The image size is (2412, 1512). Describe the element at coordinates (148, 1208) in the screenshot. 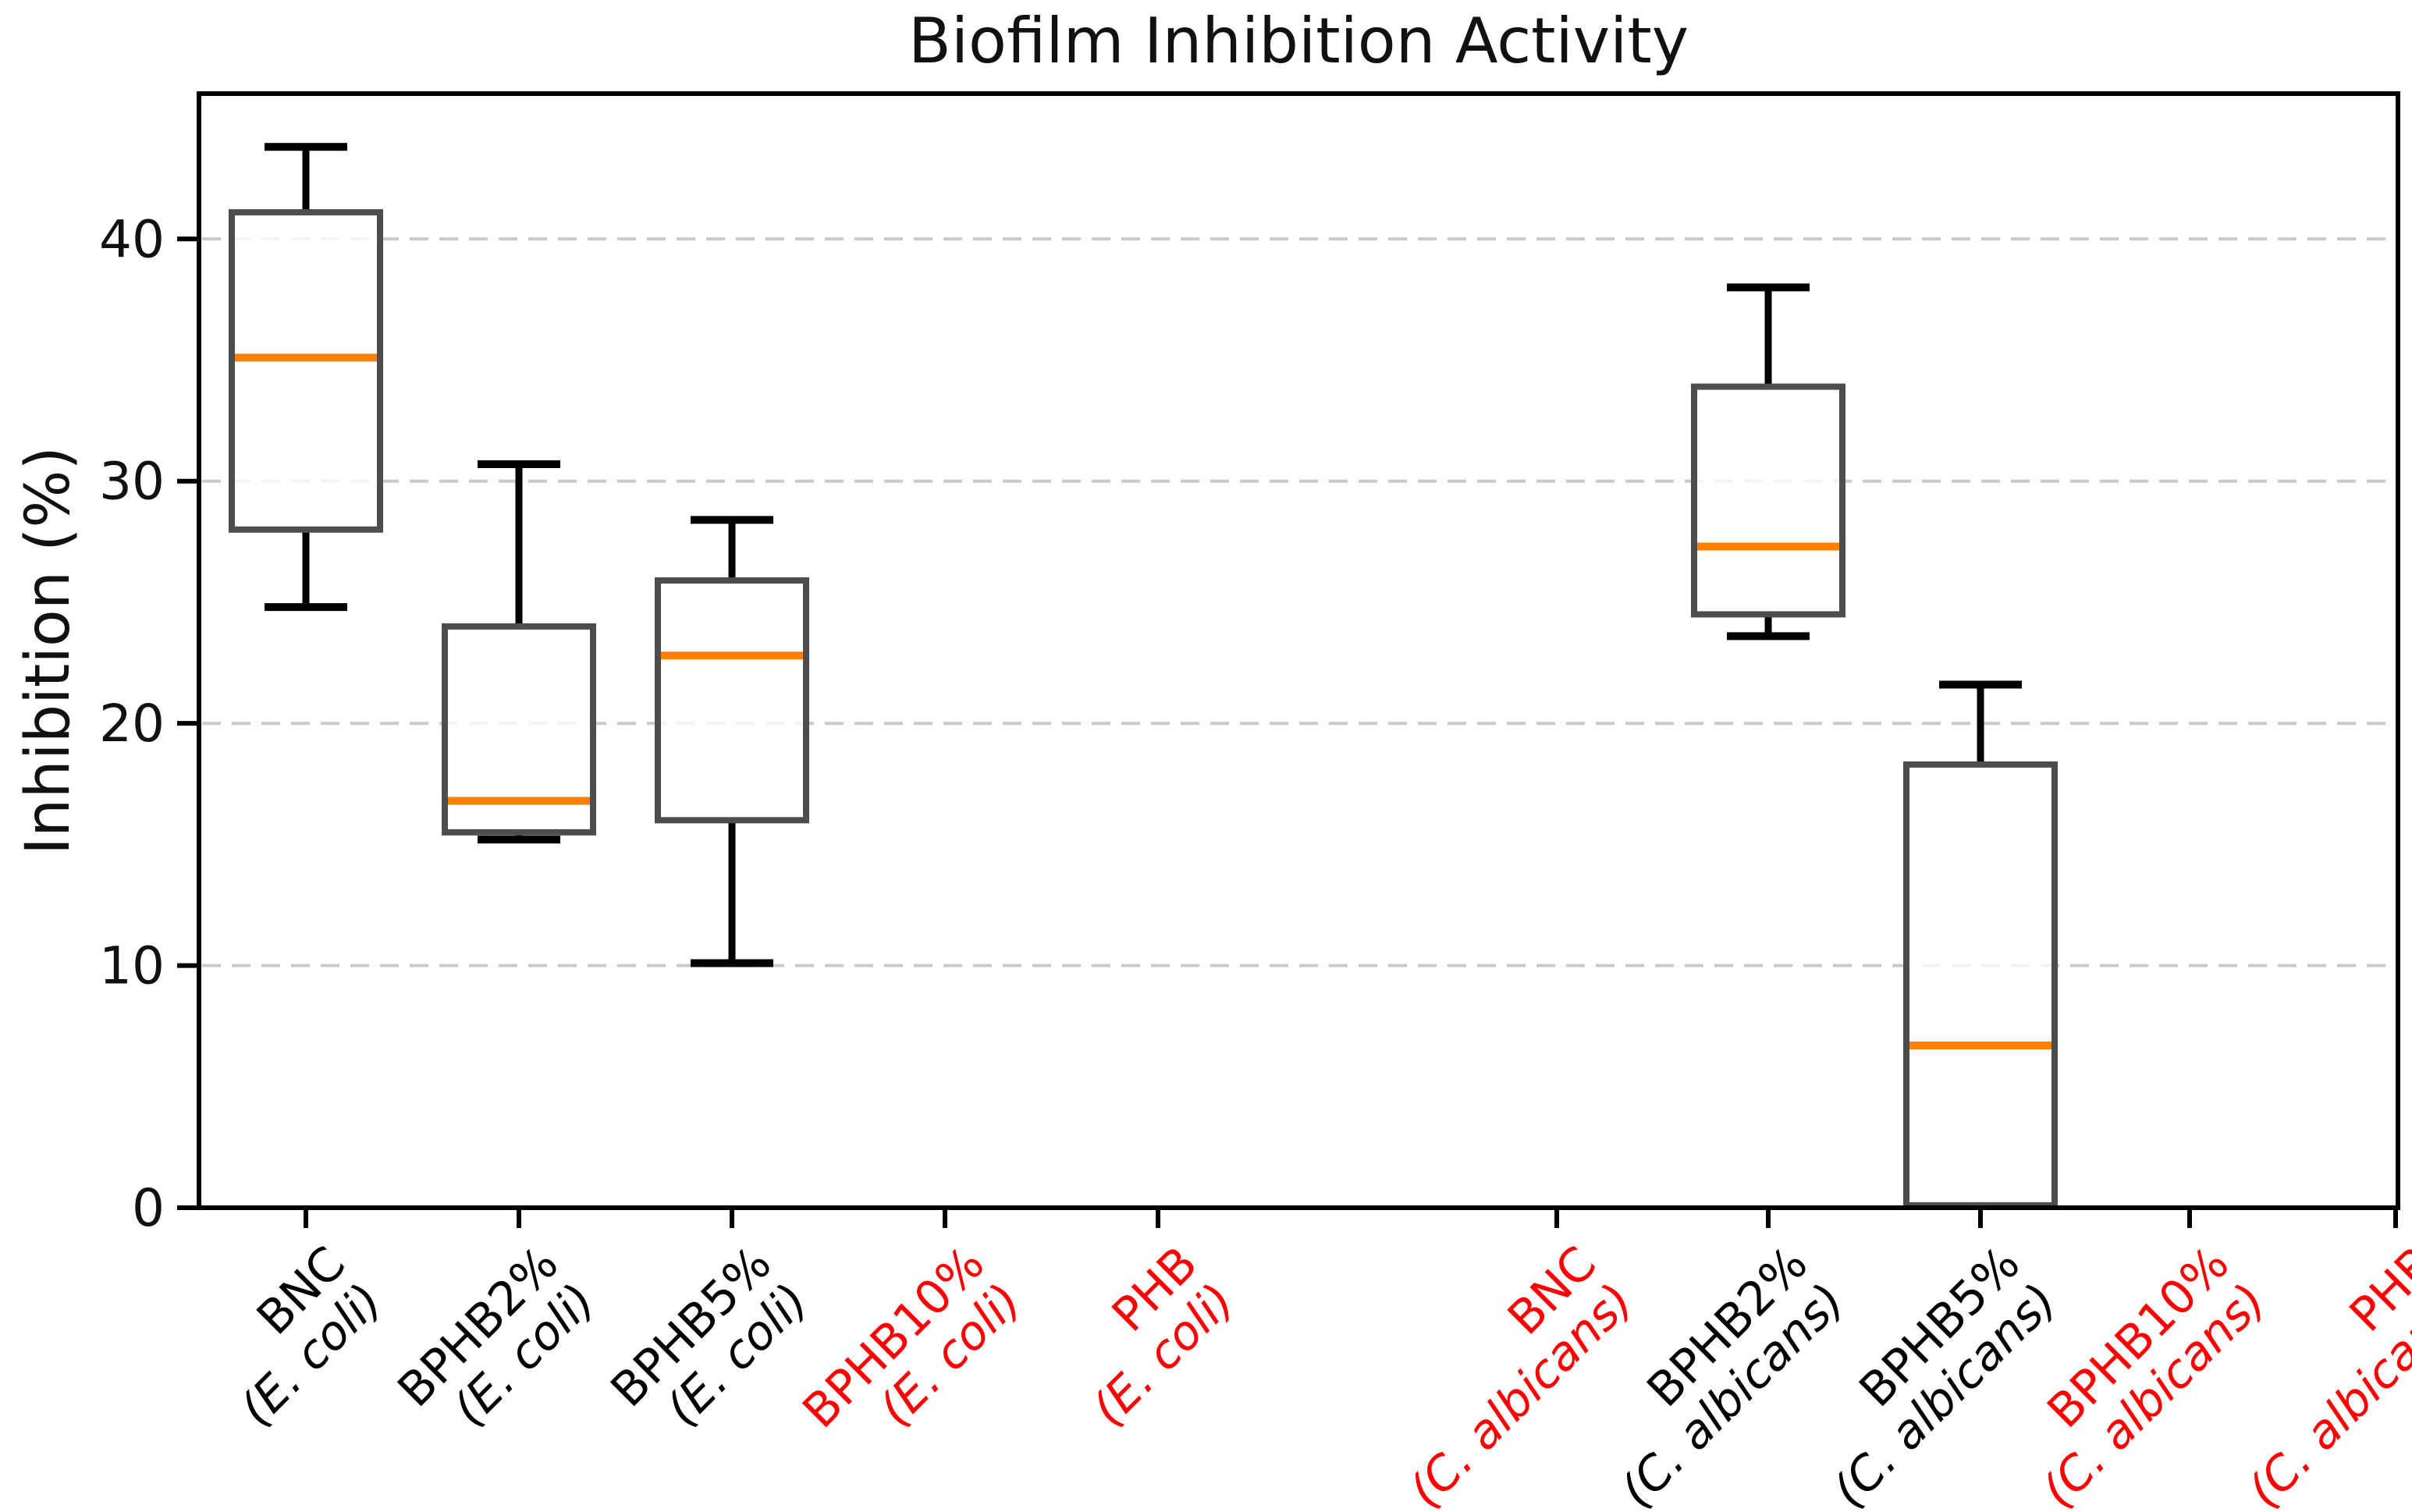

I see `y-tick-label-0: 0` at that location.